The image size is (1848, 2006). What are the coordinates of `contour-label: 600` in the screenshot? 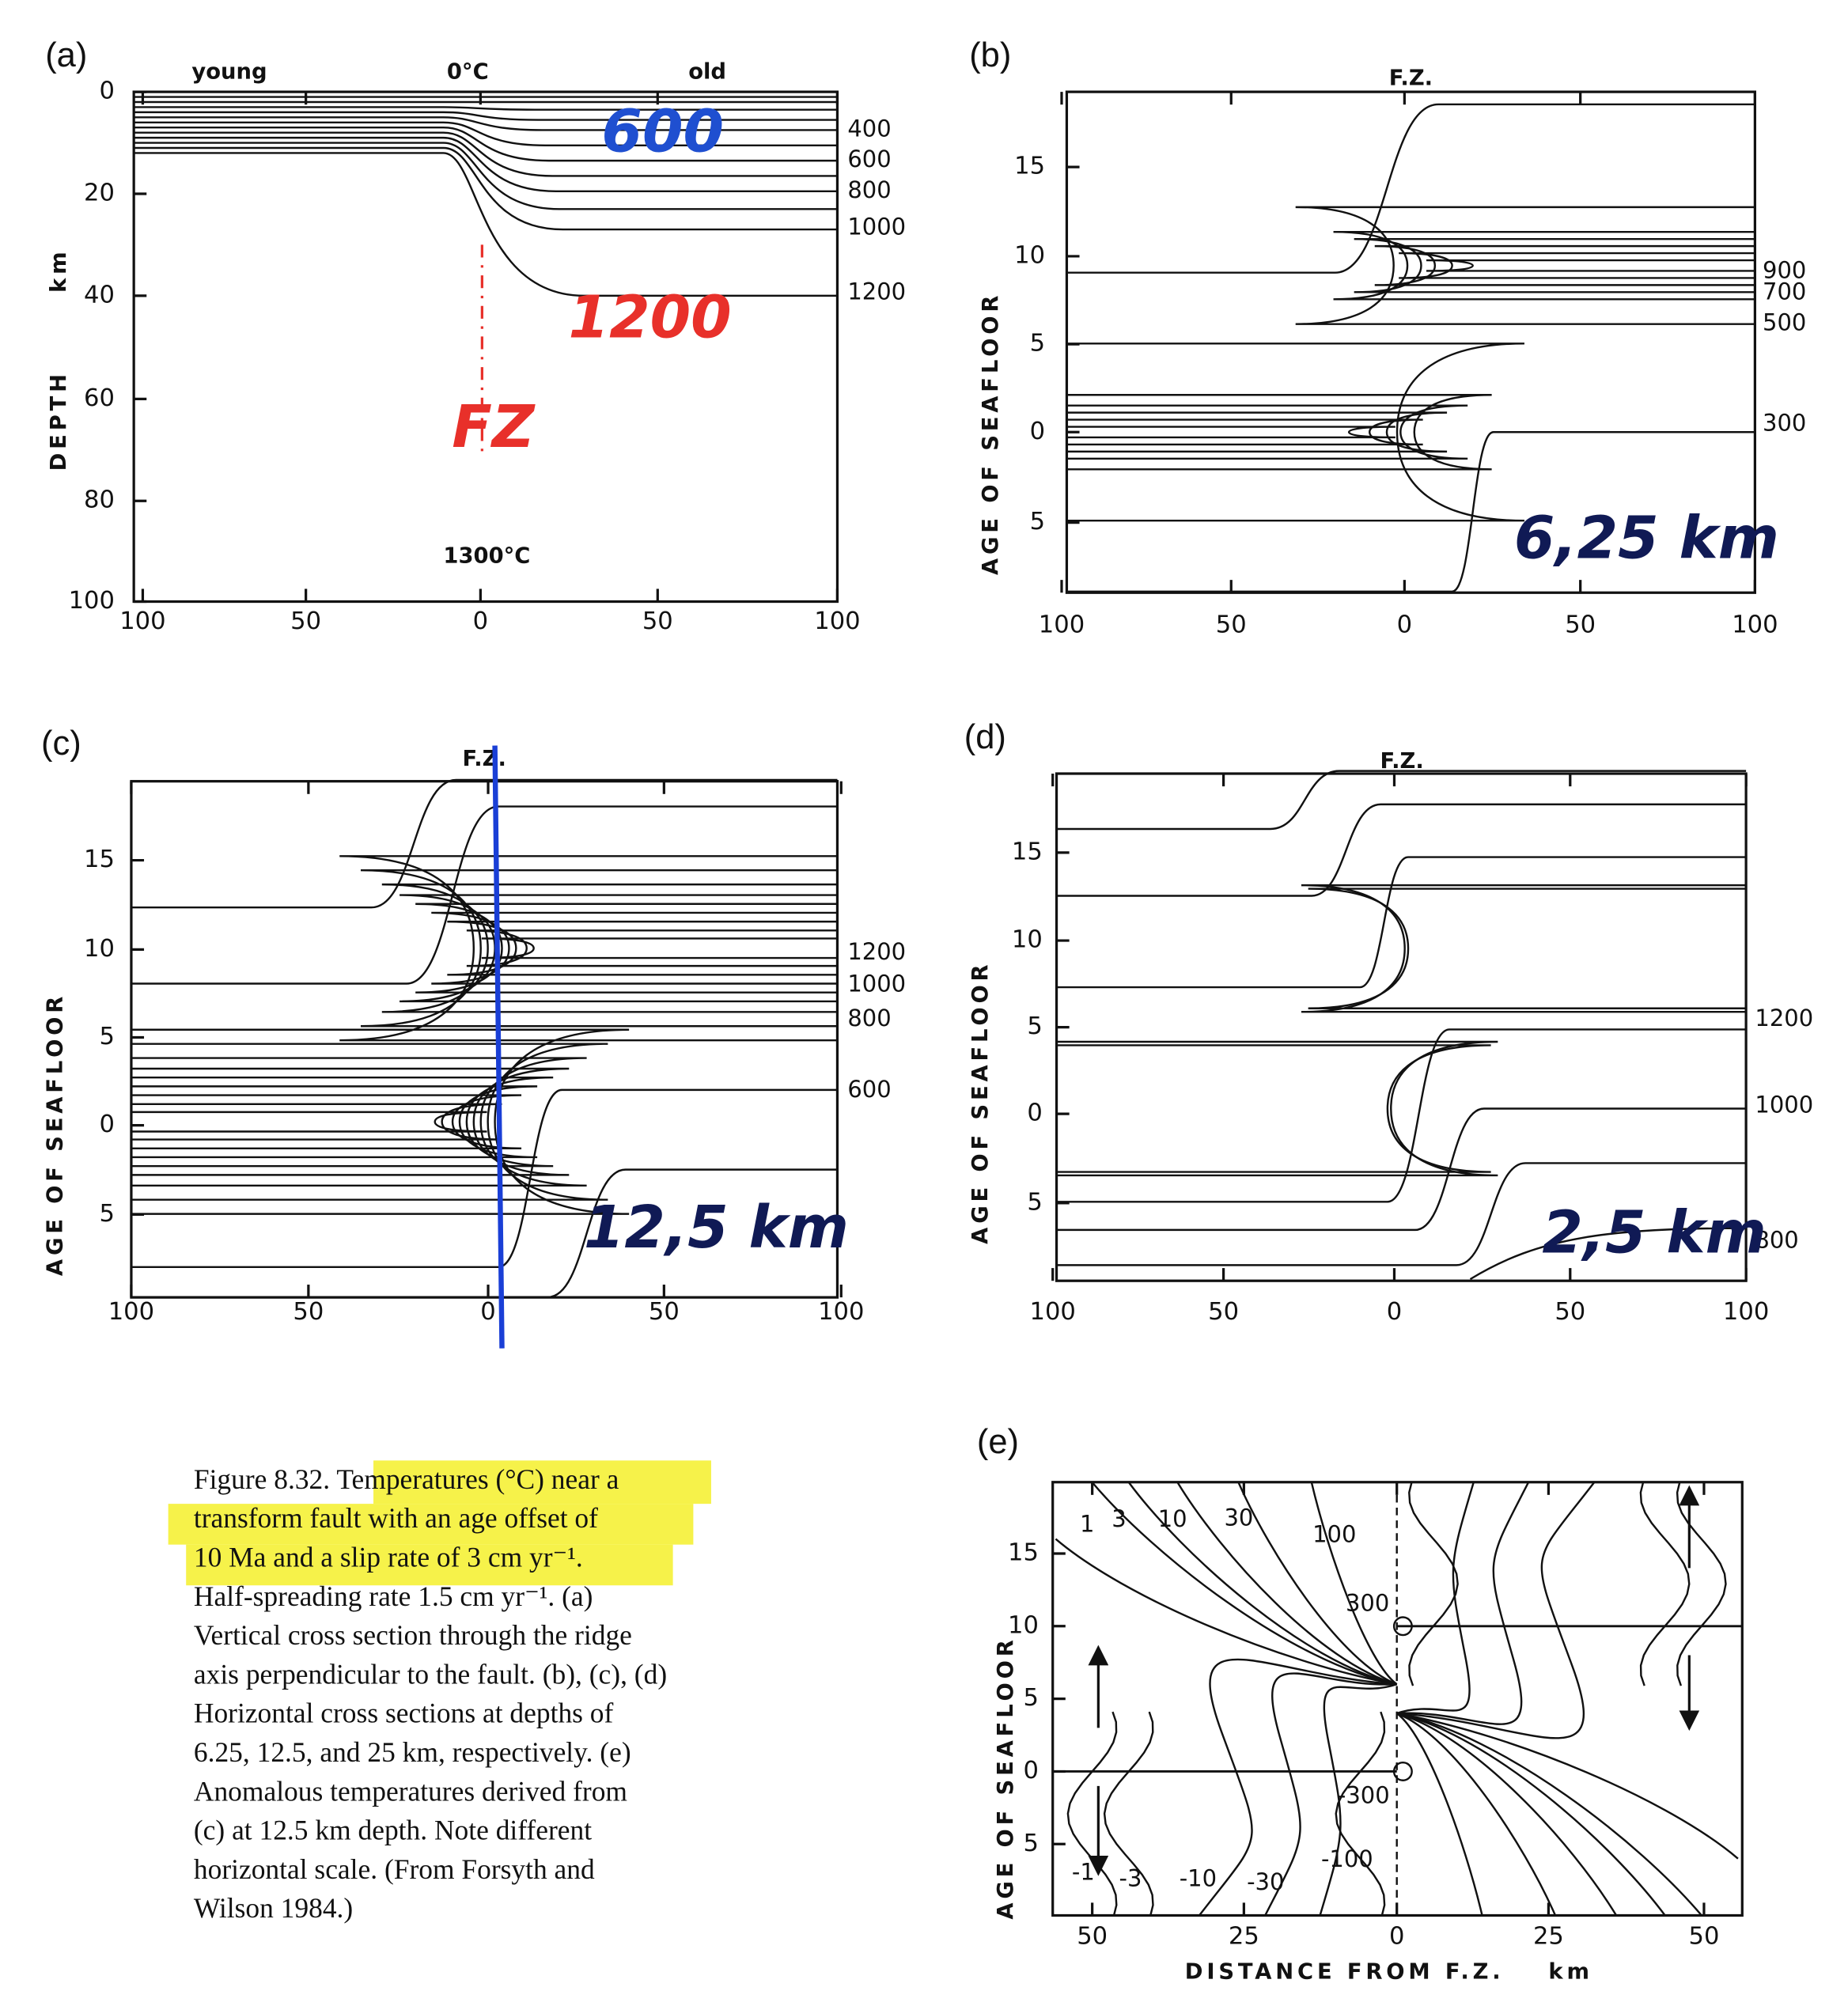 It's located at (869, 159).